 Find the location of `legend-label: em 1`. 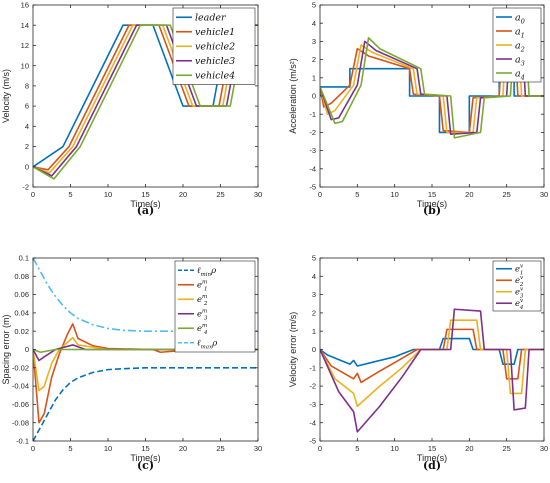

legend-label: em 1 is located at coordinates (202, 286).